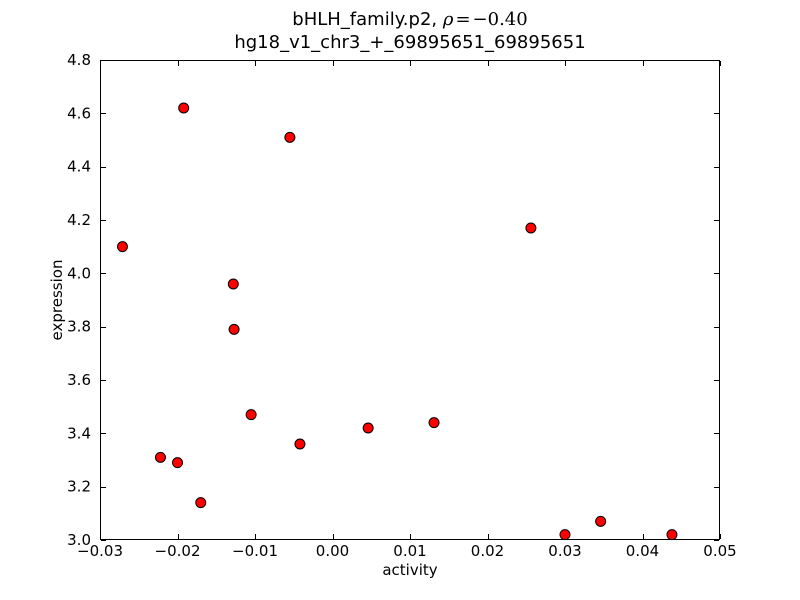 This screenshot has width=800, height=600. Describe the element at coordinates (79, 380) in the screenshot. I see `y-tick-label: 3.6` at that location.